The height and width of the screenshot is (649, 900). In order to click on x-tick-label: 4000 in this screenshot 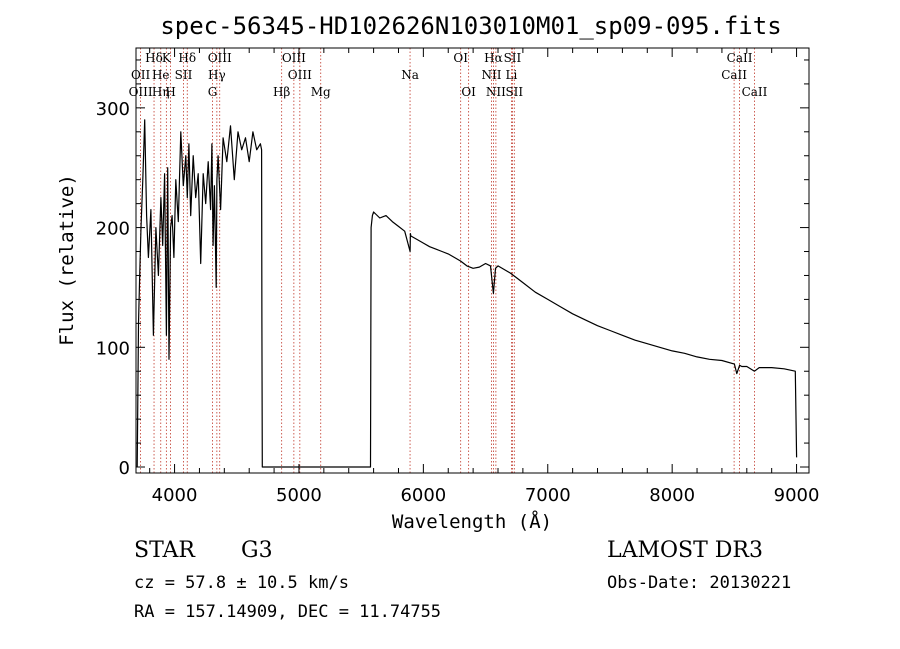, I will do `click(175, 495)`.